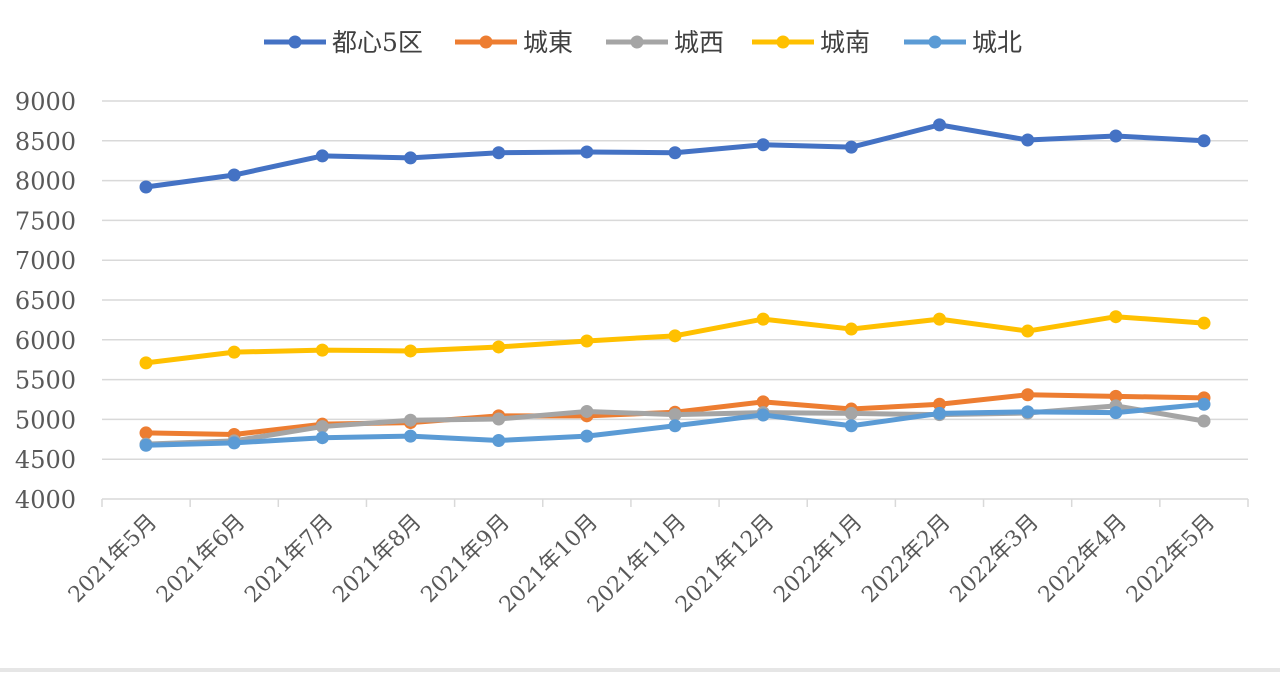 The image size is (1280, 676). Describe the element at coordinates (289, 559) in the screenshot. I see `x-tick-label: 2021年7月` at that location.